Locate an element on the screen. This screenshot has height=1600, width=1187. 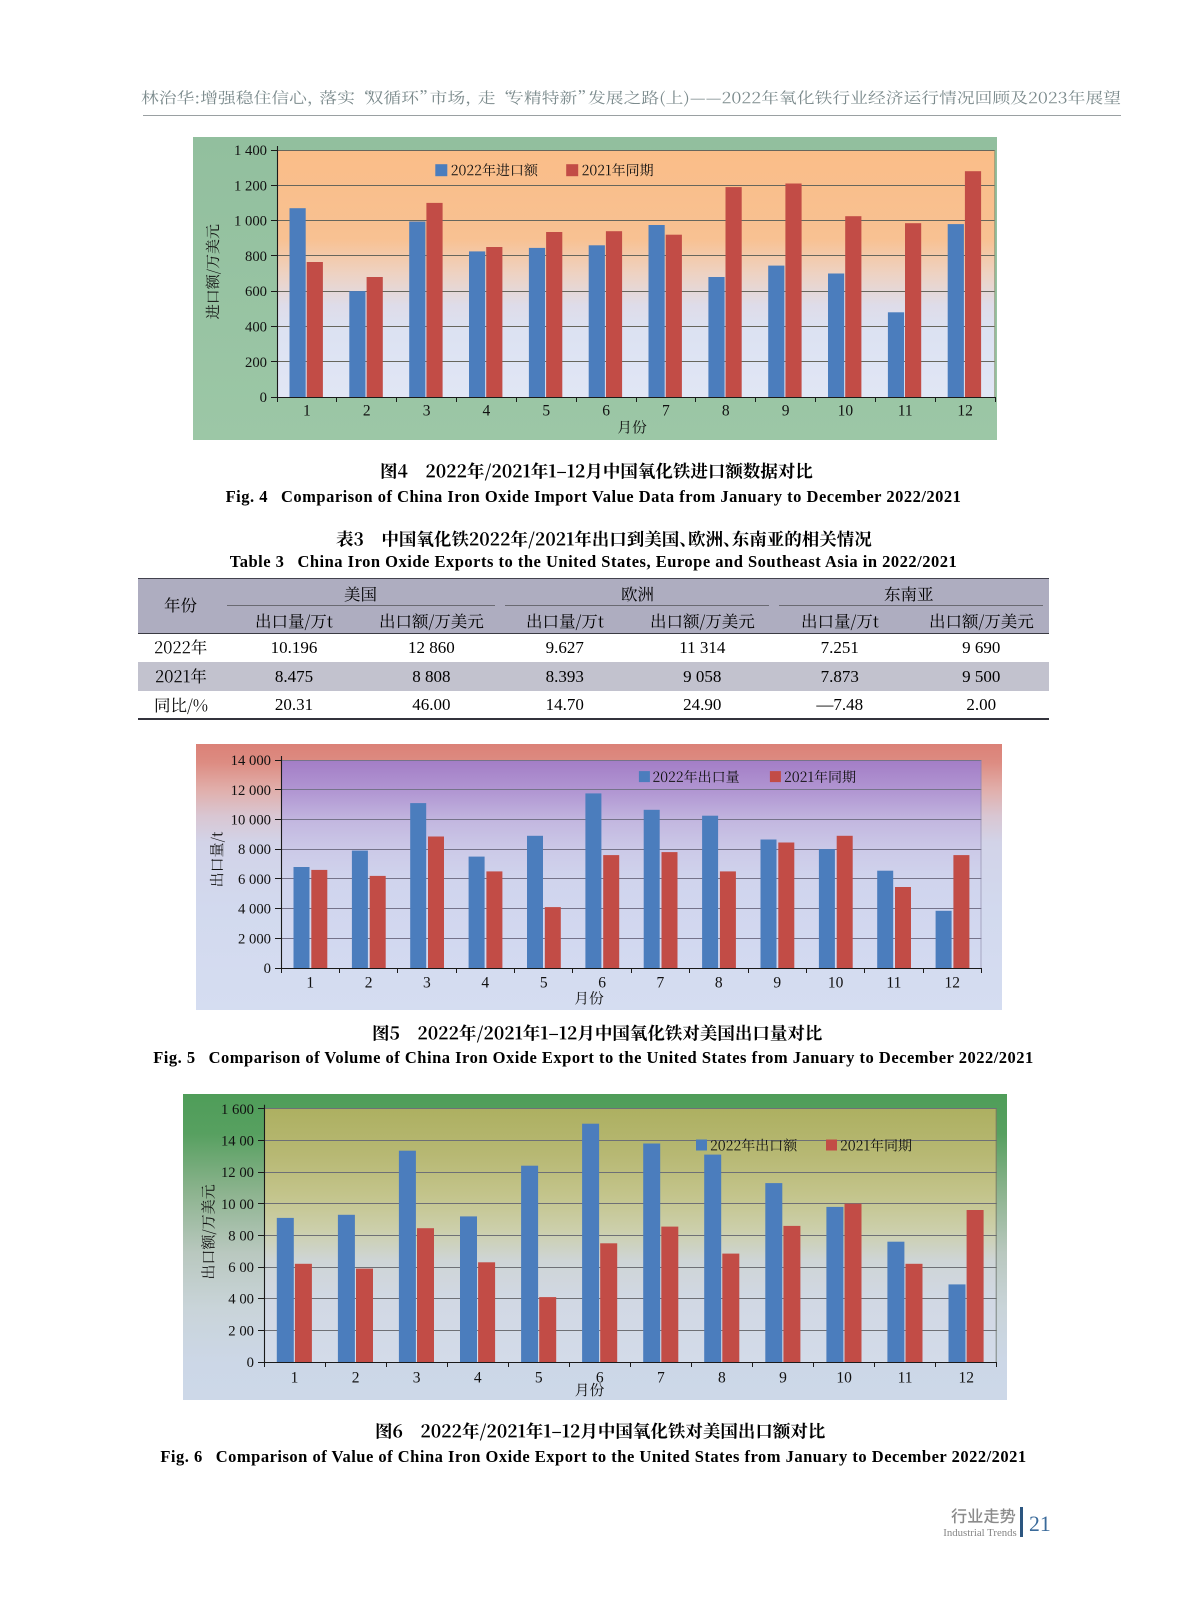
svg-text: 1 000 is located at coordinates (250, 222).